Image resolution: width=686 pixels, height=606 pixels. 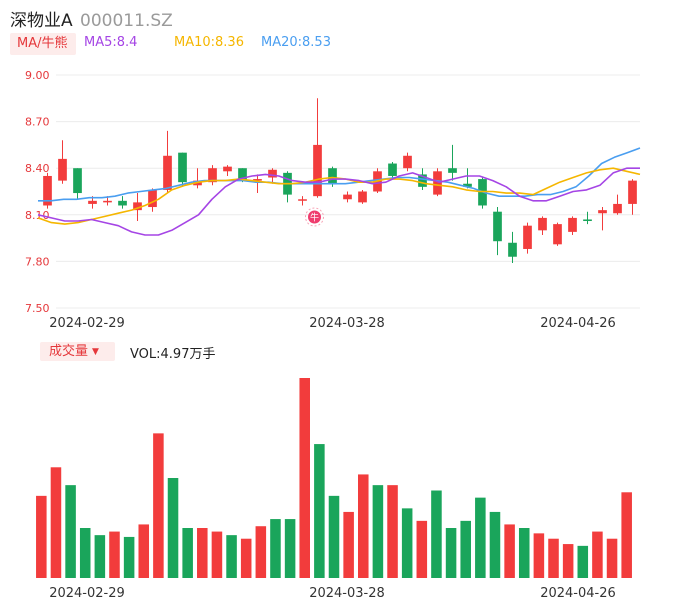 I want to click on bull-marker-label: 牛, so click(x=314, y=218).